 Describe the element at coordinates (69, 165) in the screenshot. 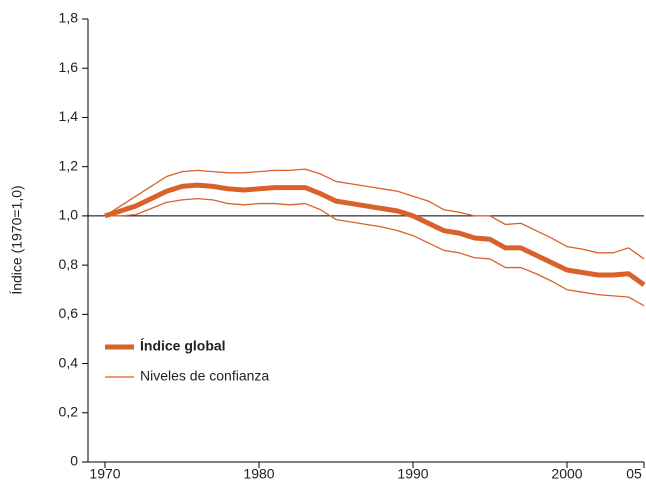

I see `y-tick-label: 1,2` at that location.